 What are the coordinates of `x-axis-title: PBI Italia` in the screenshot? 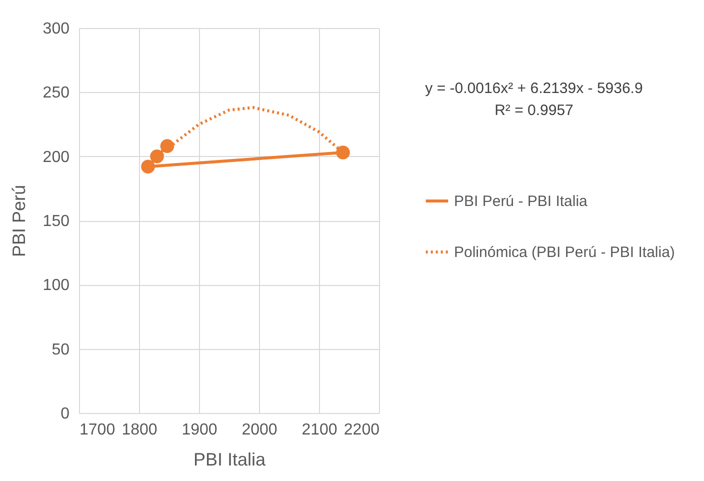 It's located at (229, 460).